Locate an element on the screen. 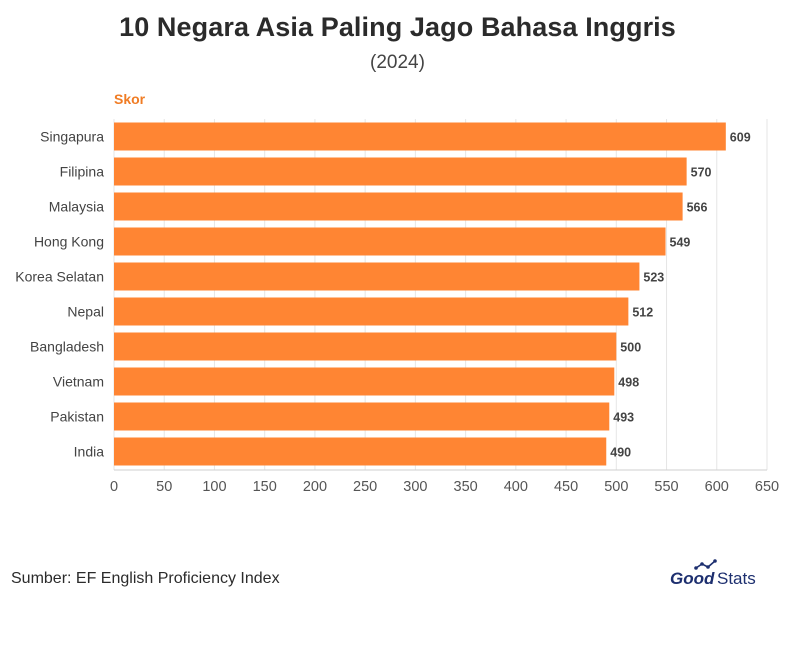 This screenshot has height=662, width=795. source-note: Sumber: EF English Proficiency Index is located at coordinates (145, 578).